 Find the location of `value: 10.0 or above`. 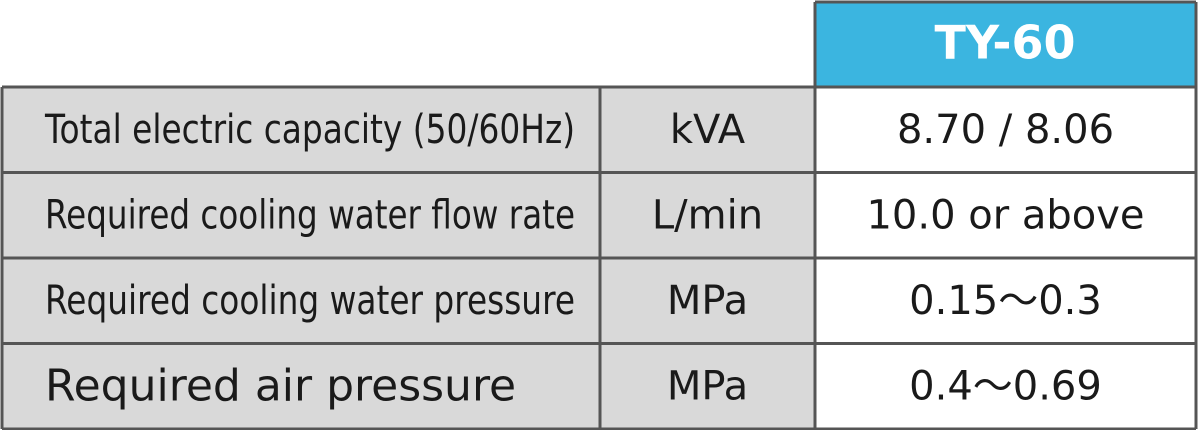

value: 10.0 or above is located at coordinates (1005, 215).